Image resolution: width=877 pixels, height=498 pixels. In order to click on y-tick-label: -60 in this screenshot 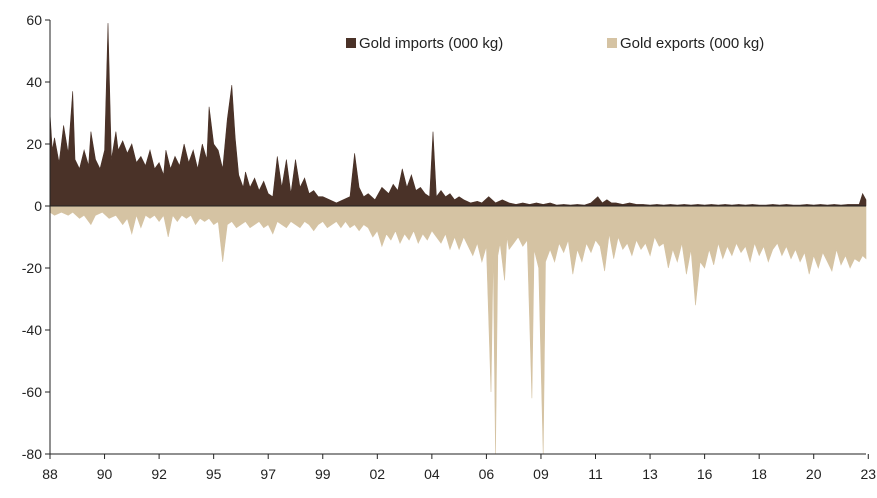, I will do `click(32, 392)`.